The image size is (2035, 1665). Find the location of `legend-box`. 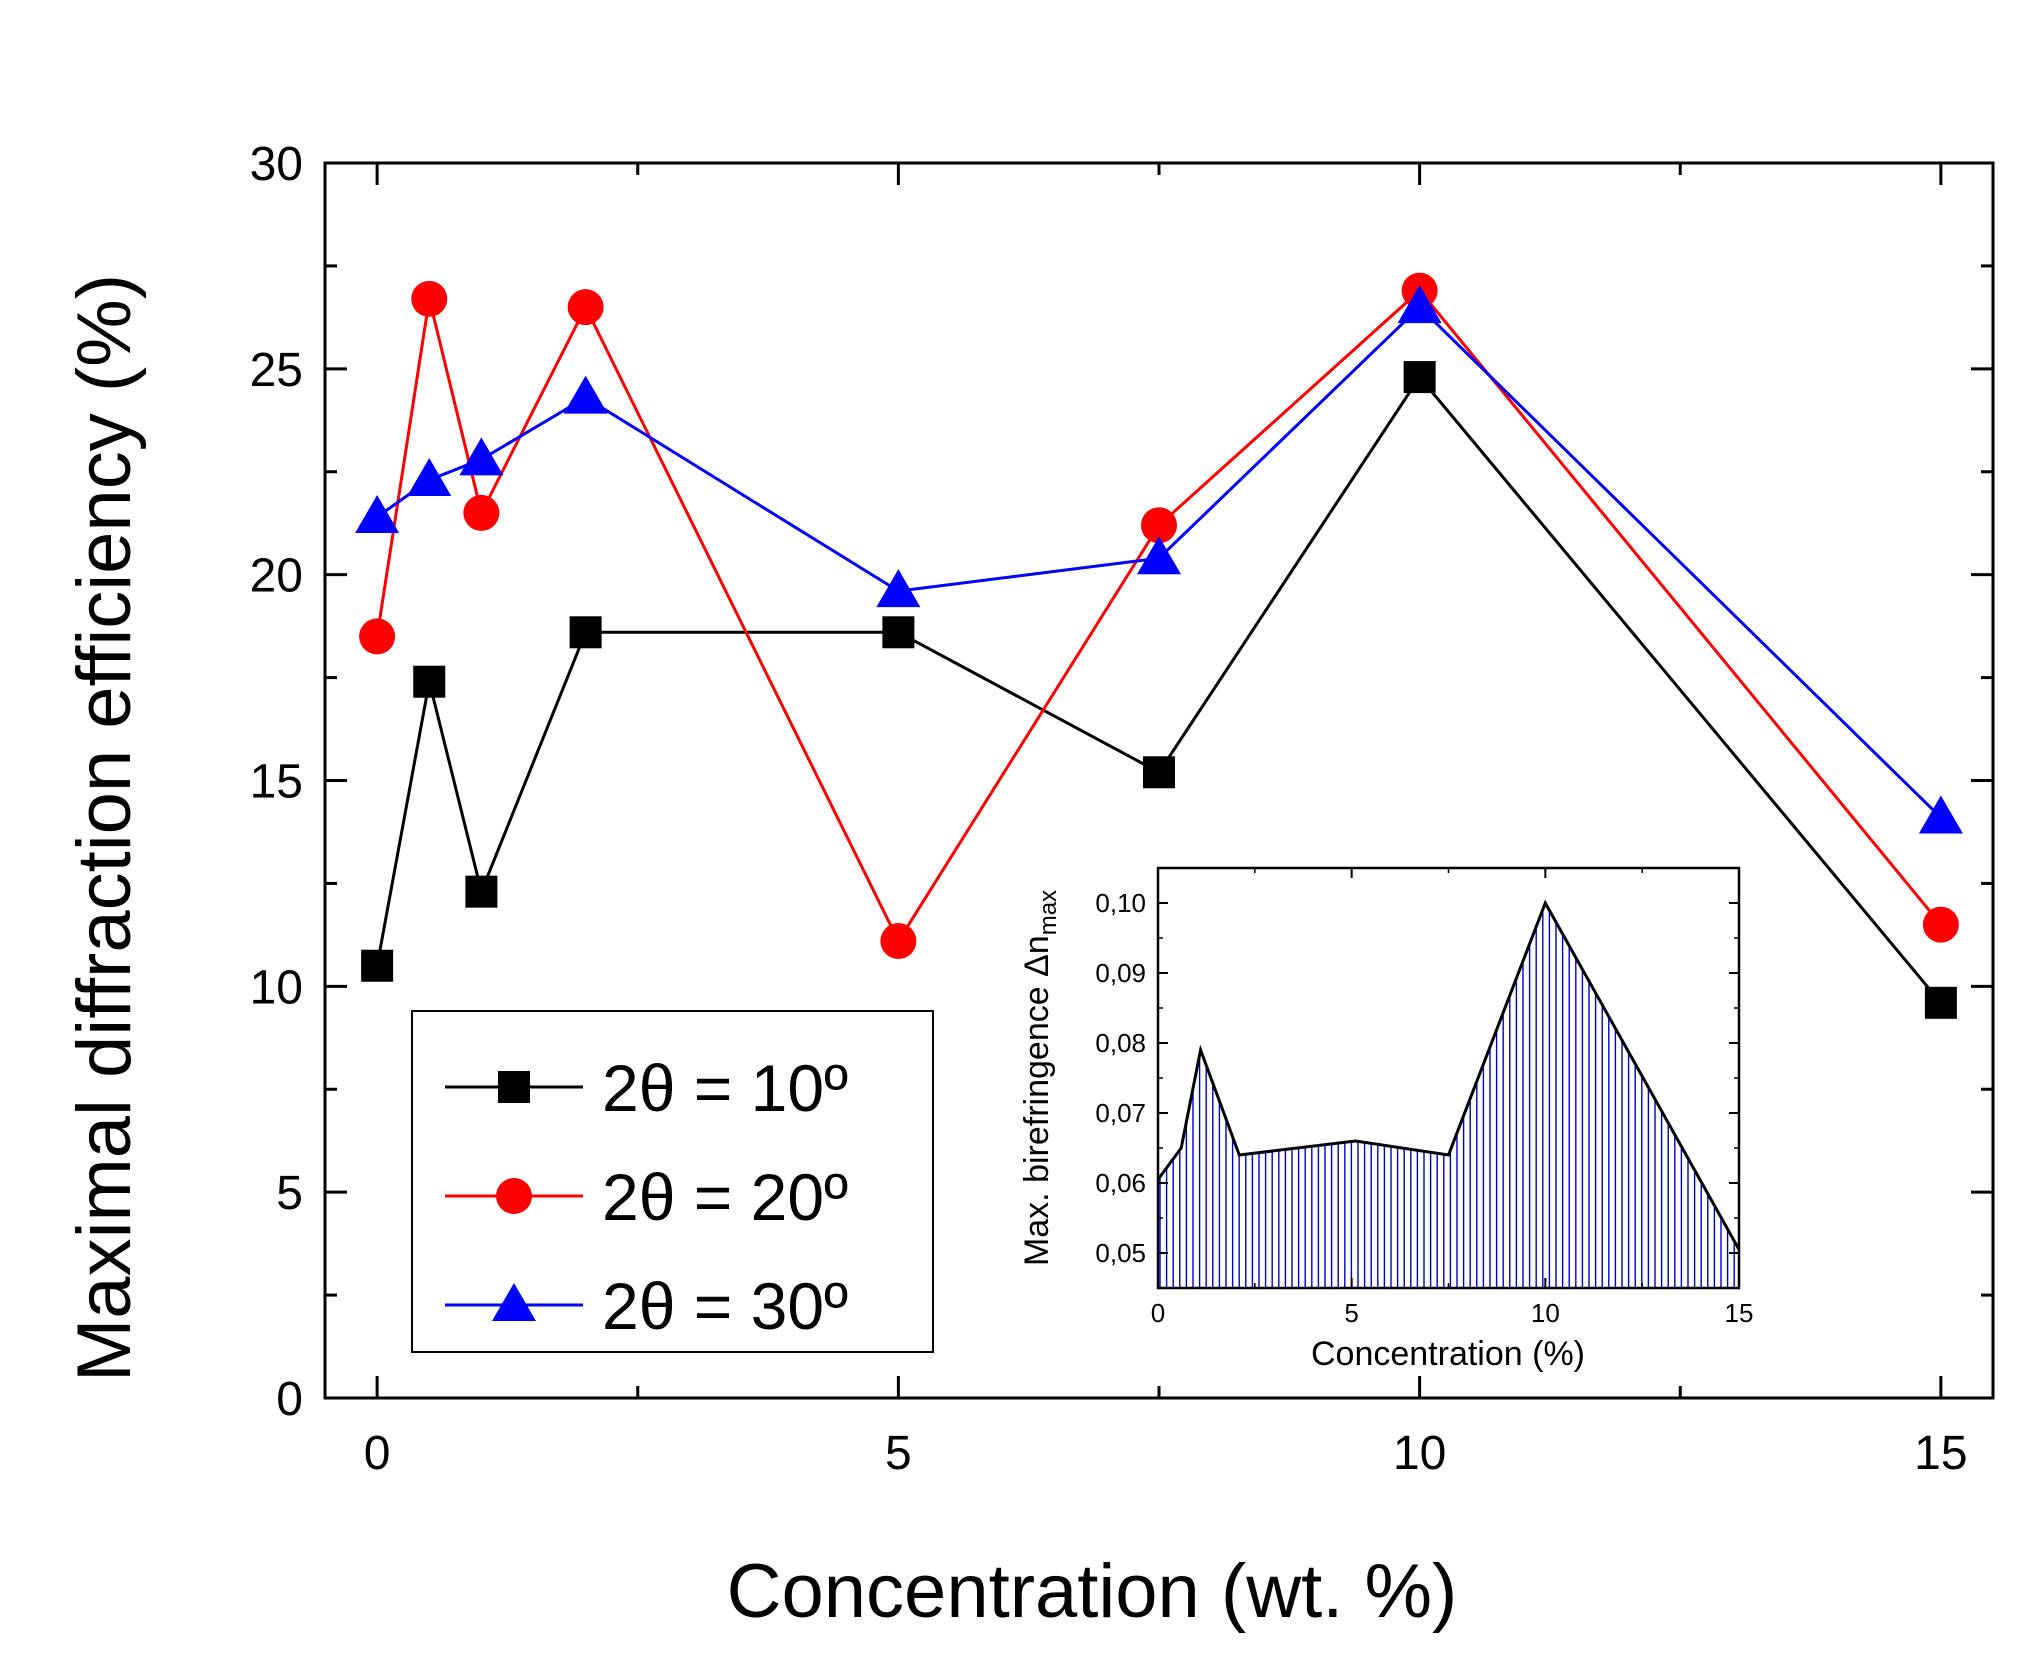

legend-box is located at coordinates (672, 1181).